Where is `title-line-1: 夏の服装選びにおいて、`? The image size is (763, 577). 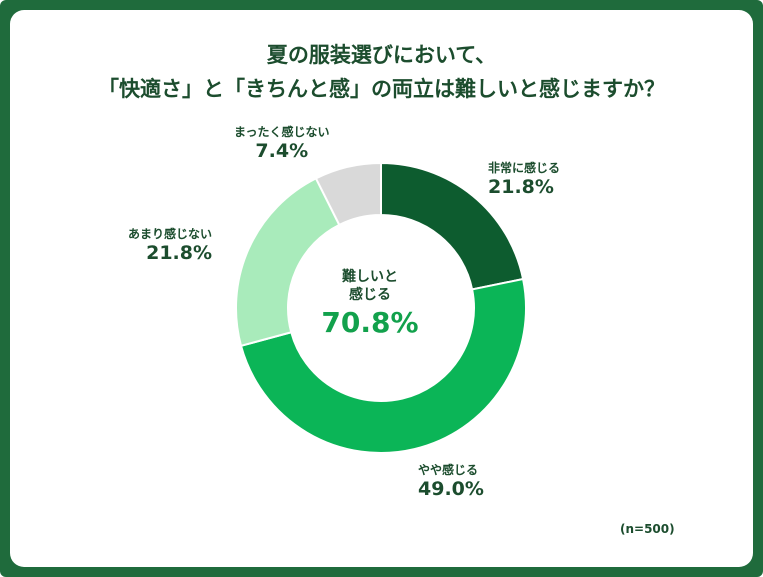 title-line-1: 夏の服装選びにおいて、 is located at coordinates (381, 55).